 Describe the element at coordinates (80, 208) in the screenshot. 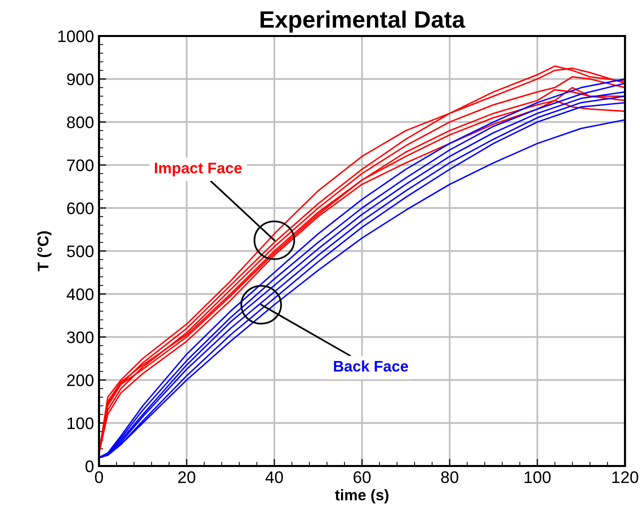

I see `y-tick-label: 600` at that location.